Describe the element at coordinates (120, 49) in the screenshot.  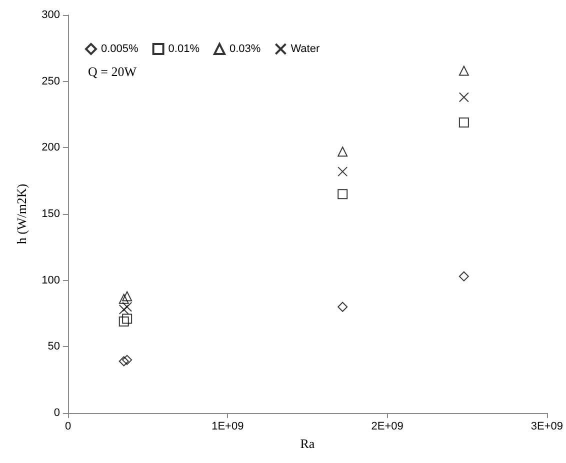
I see `legend-label: 0.005%` at that location.